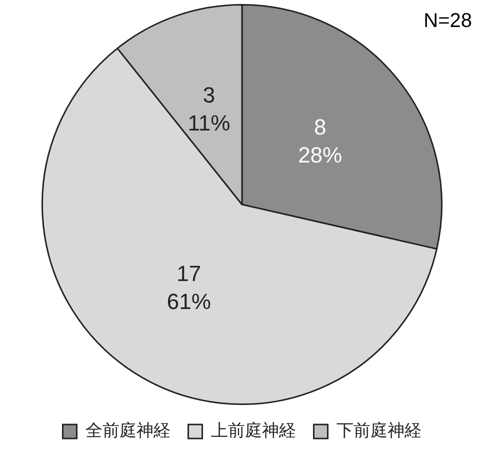 The width and height of the screenshot is (484, 454). What do you see at coordinates (253, 430) in the screenshot?
I see `legend-label: 上前庭神経` at bounding box center [253, 430].